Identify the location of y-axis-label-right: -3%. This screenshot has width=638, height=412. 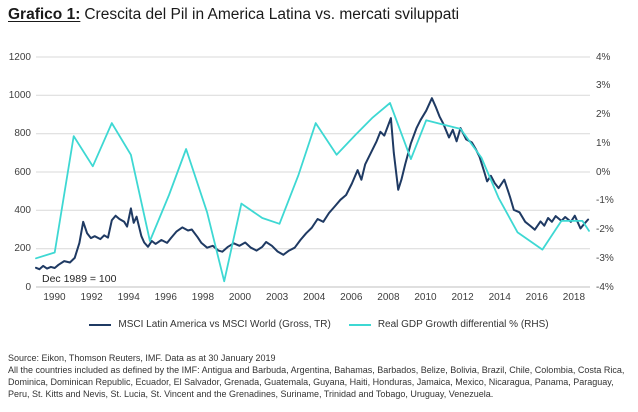
(605, 258).